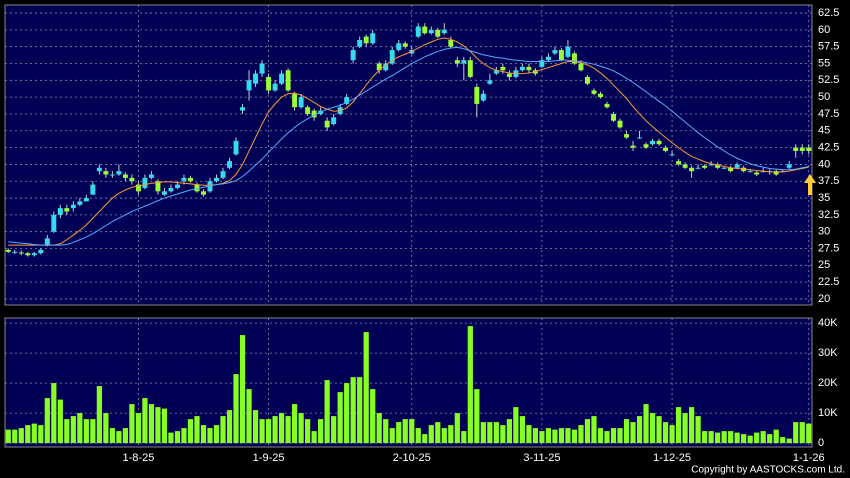 The image size is (850, 478). What do you see at coordinates (824, 30) in the screenshot?
I see `y-tick-label: 60` at bounding box center [824, 30].